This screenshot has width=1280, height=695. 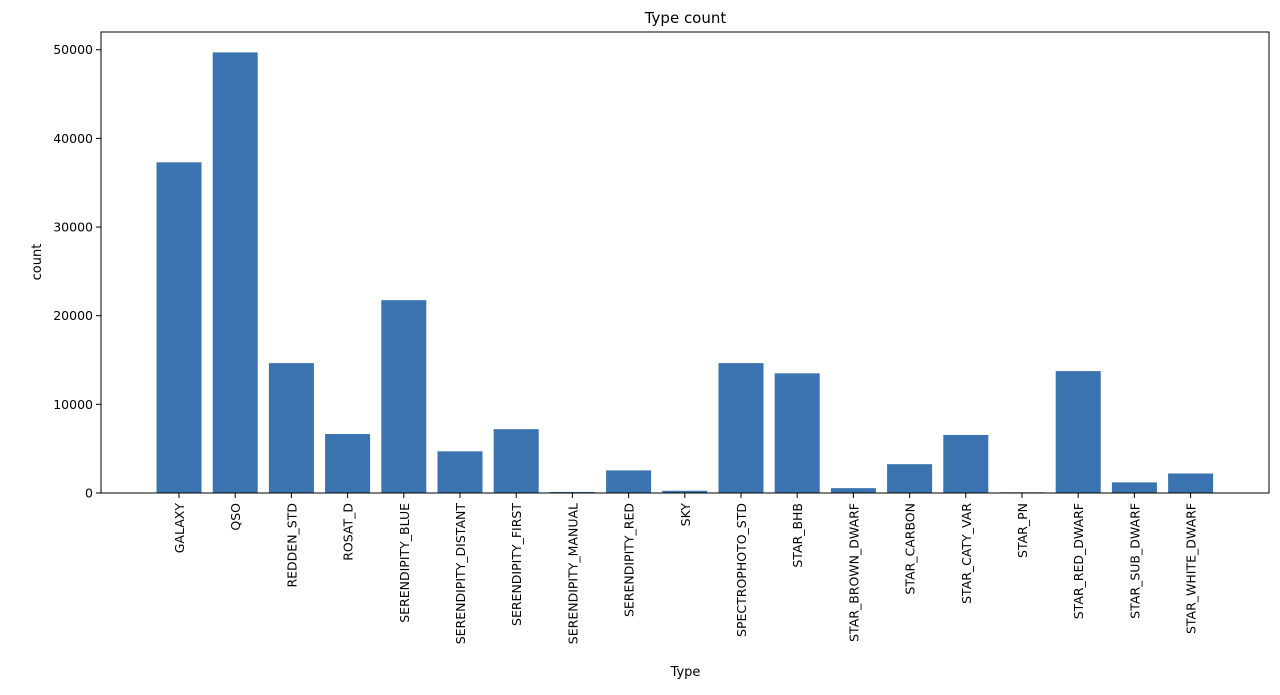 I want to click on y-tick-label: 0, so click(x=89, y=493).